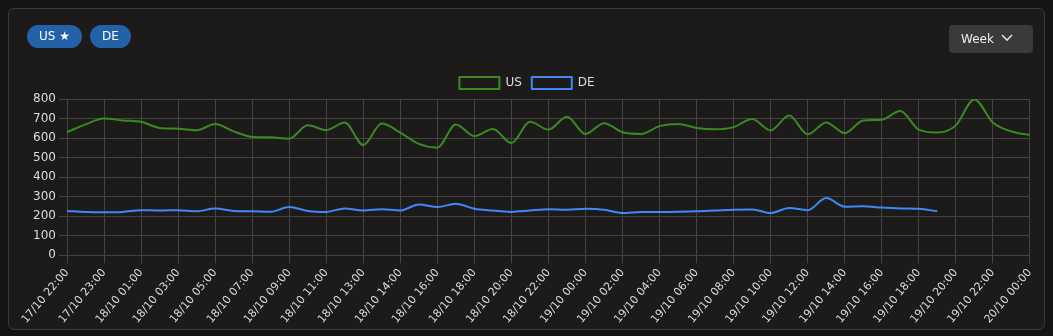 The height and width of the screenshot is (336, 1053). Describe the element at coordinates (586, 82) in the screenshot. I see `legend-label: DE` at that location.